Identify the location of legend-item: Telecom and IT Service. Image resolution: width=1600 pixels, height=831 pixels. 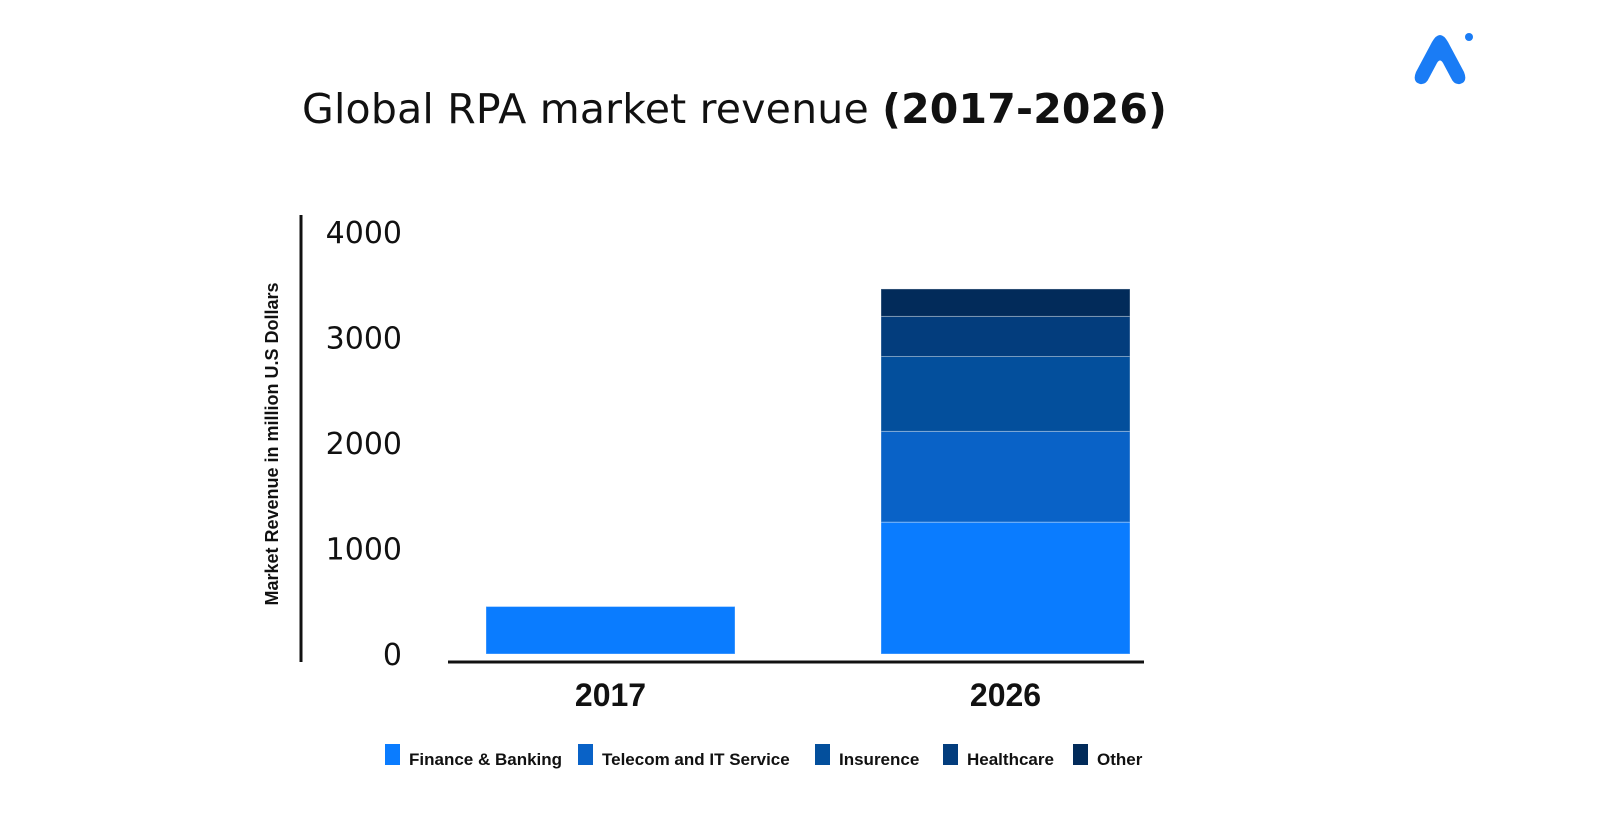
(684, 757).